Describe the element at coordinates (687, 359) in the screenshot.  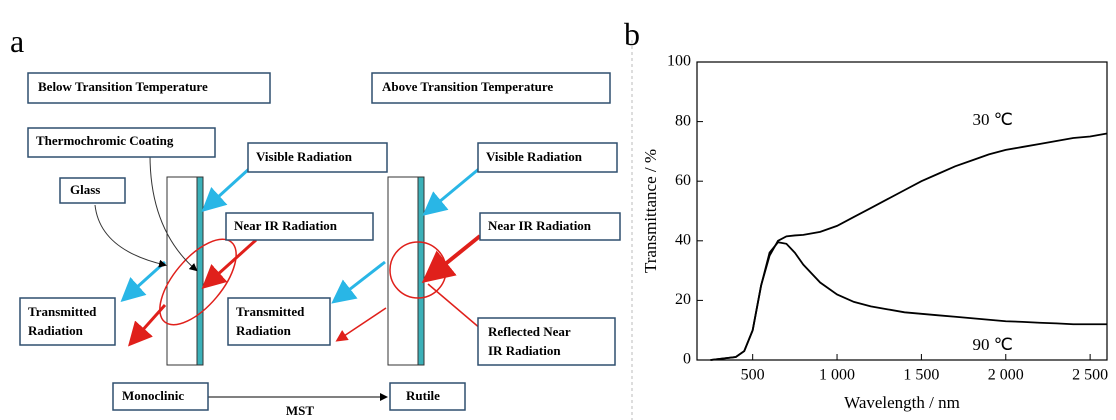
I see `y-tick-label: 0` at that location.